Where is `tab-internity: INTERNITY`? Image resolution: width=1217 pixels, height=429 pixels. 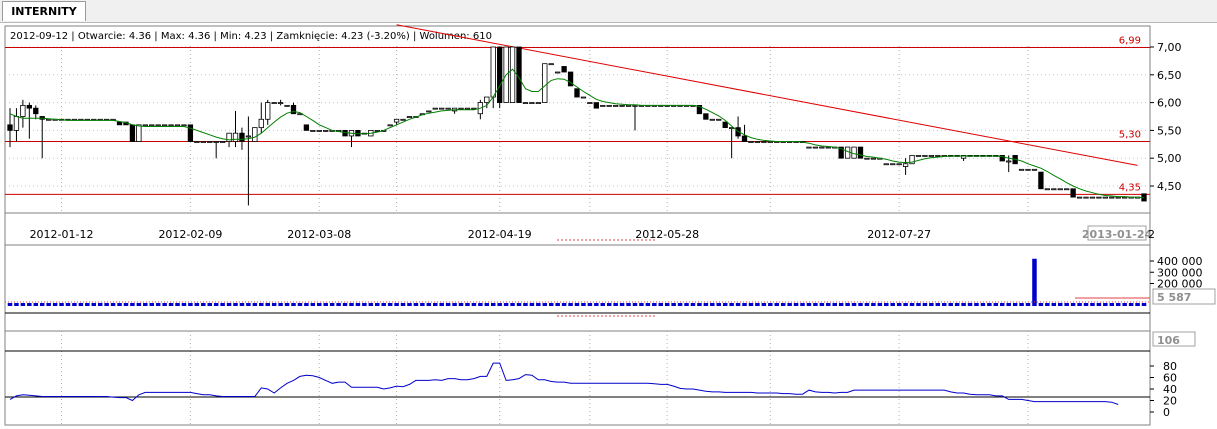 tab-internity: INTERNITY is located at coordinates (44, 11).